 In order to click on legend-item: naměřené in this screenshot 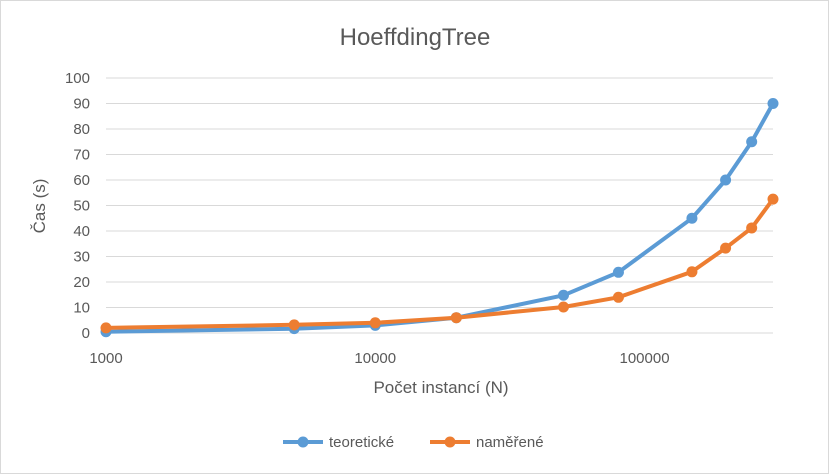, I will do `click(487, 442)`.